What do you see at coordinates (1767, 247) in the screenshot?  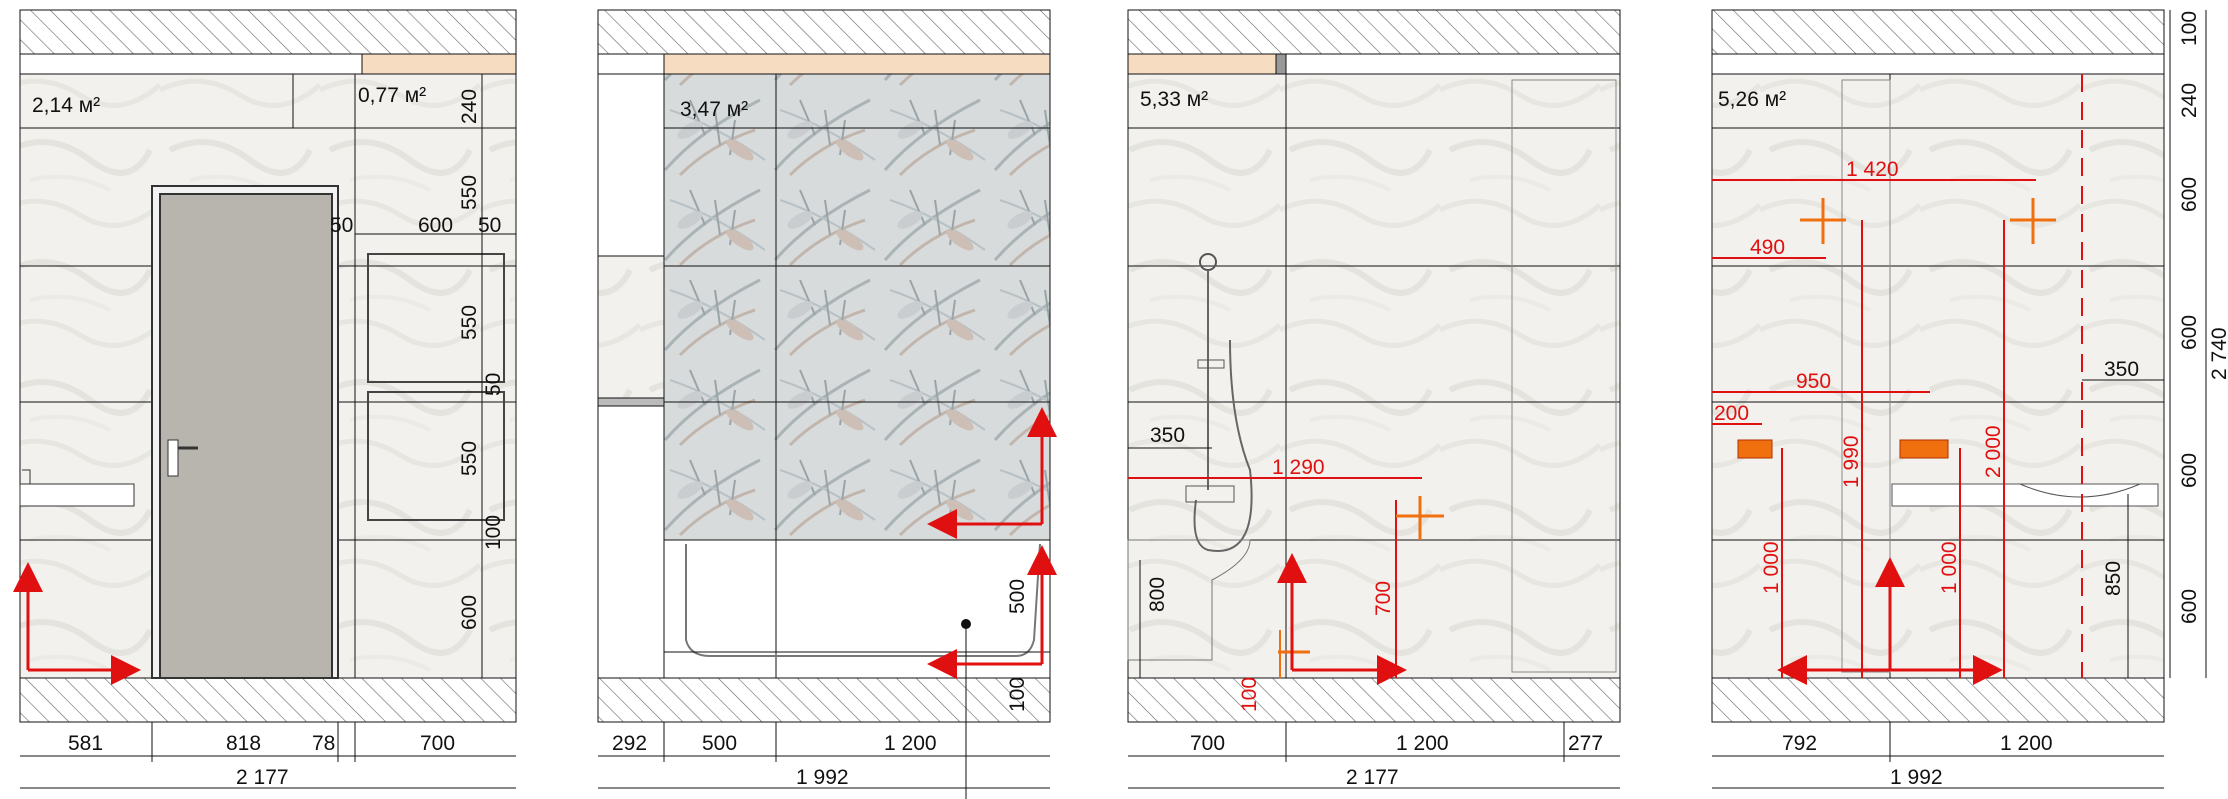 I see `red-dim: 490` at bounding box center [1767, 247].